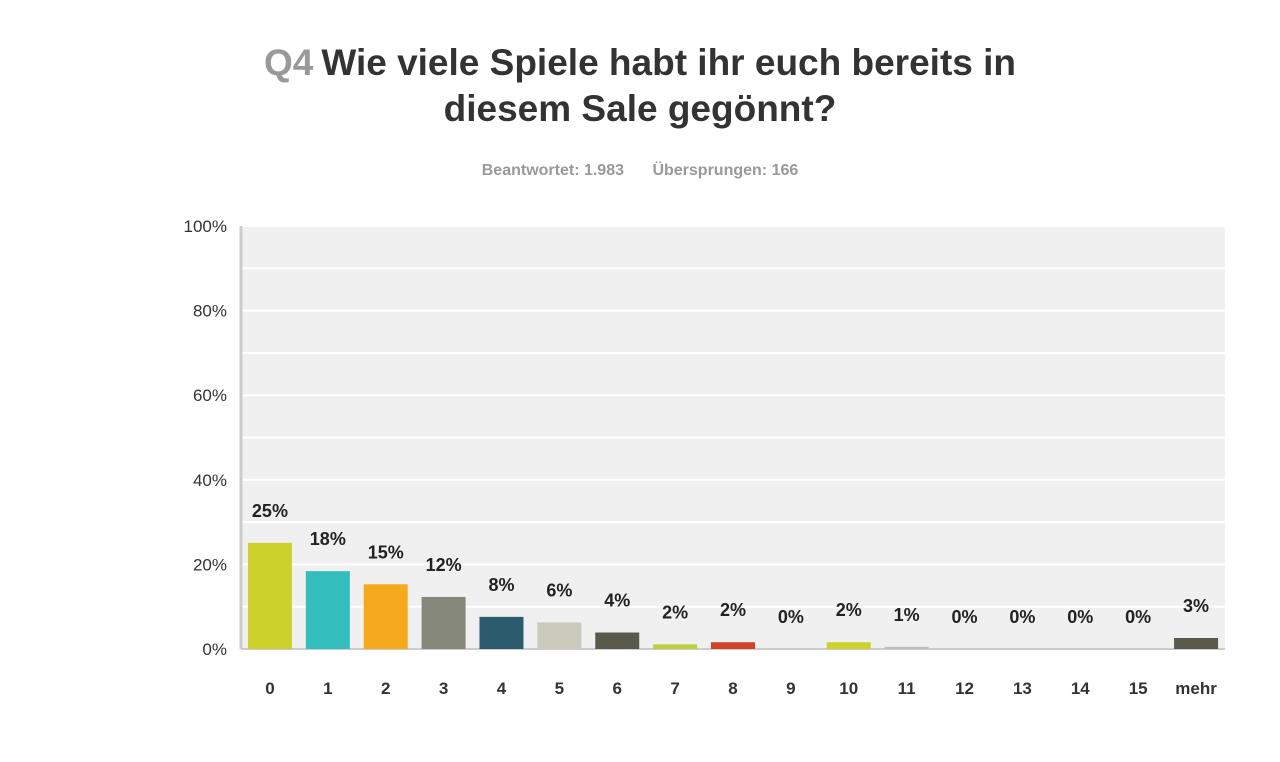 The image size is (1280, 762). What do you see at coordinates (385, 688) in the screenshot?
I see `x-tick-label-2: 2` at bounding box center [385, 688].